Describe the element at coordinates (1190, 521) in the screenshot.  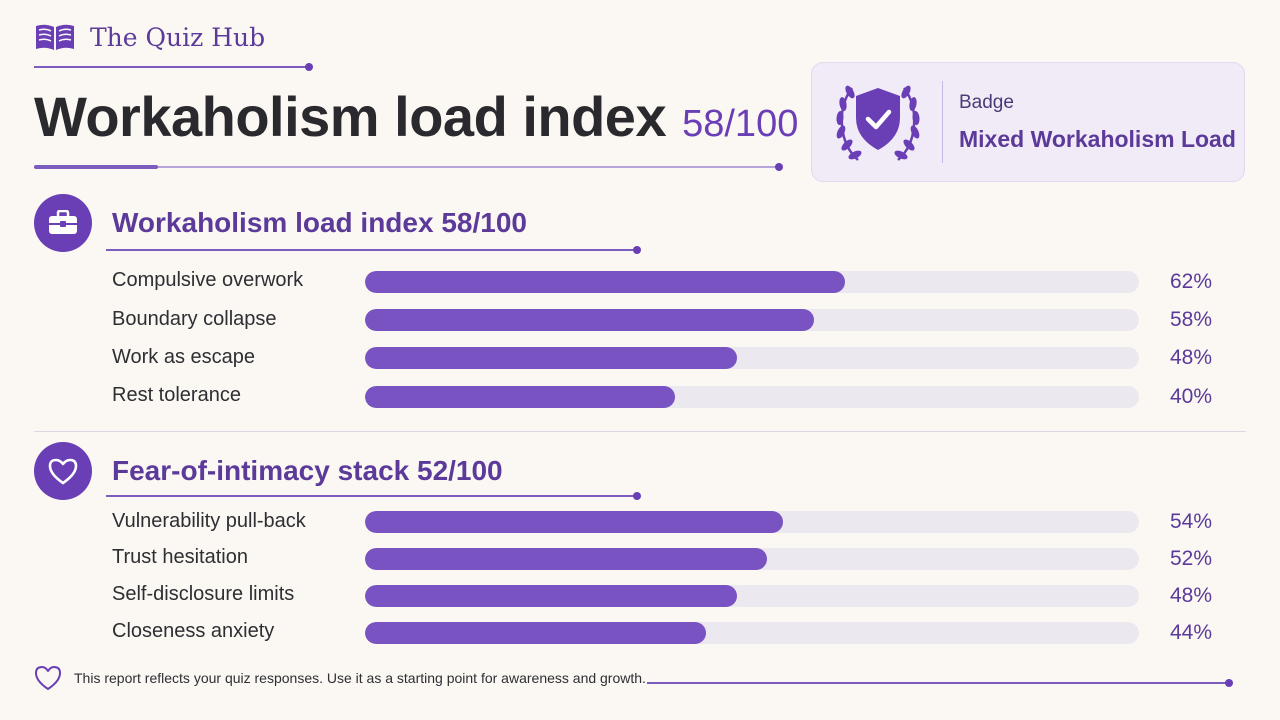
I see `metric-percent: 54%` at that location.